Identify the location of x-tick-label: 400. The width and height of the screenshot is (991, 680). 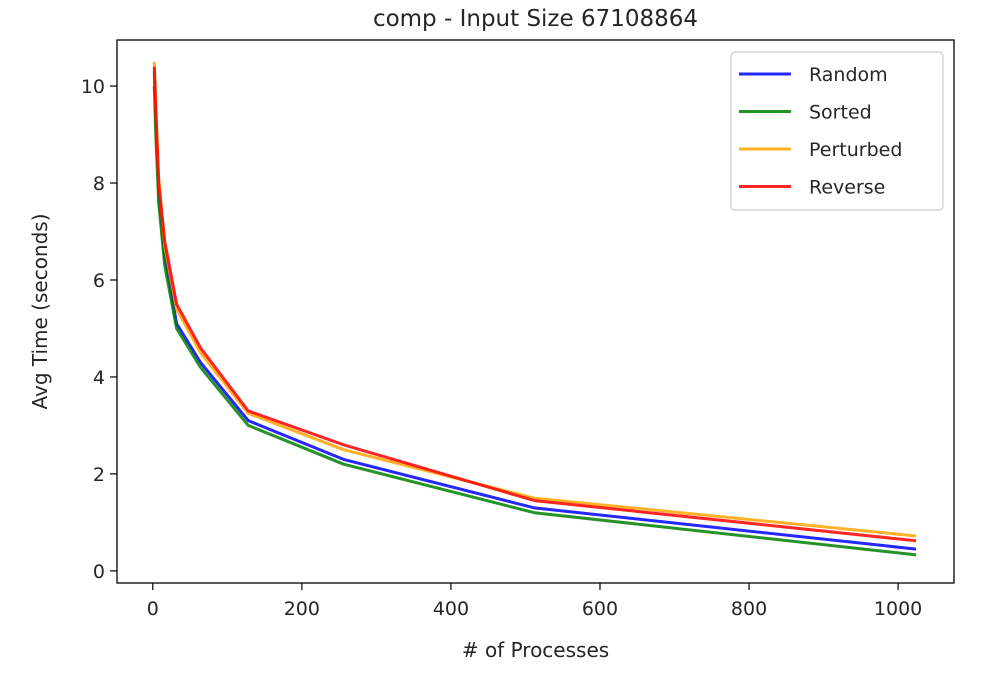
(451, 609).